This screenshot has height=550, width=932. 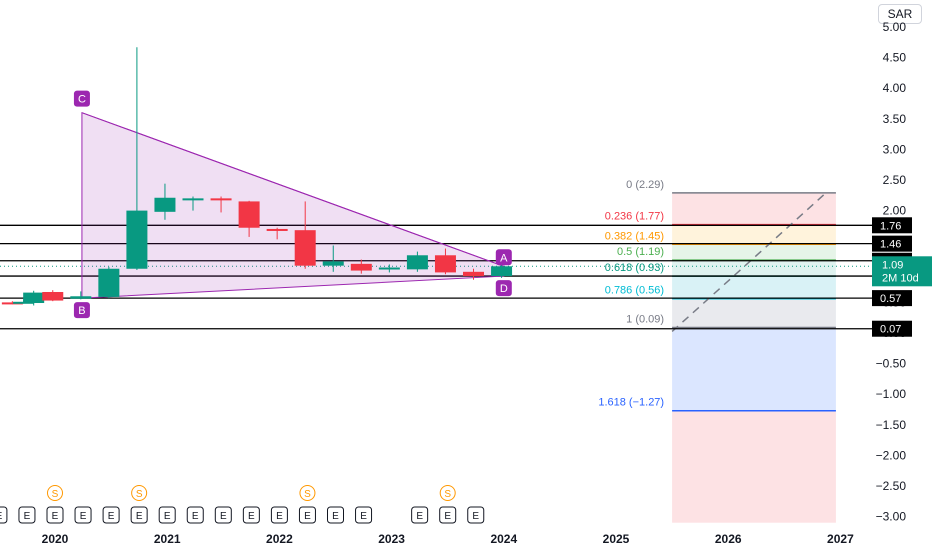 I want to click on pattern-point-d: D, so click(x=503, y=288).